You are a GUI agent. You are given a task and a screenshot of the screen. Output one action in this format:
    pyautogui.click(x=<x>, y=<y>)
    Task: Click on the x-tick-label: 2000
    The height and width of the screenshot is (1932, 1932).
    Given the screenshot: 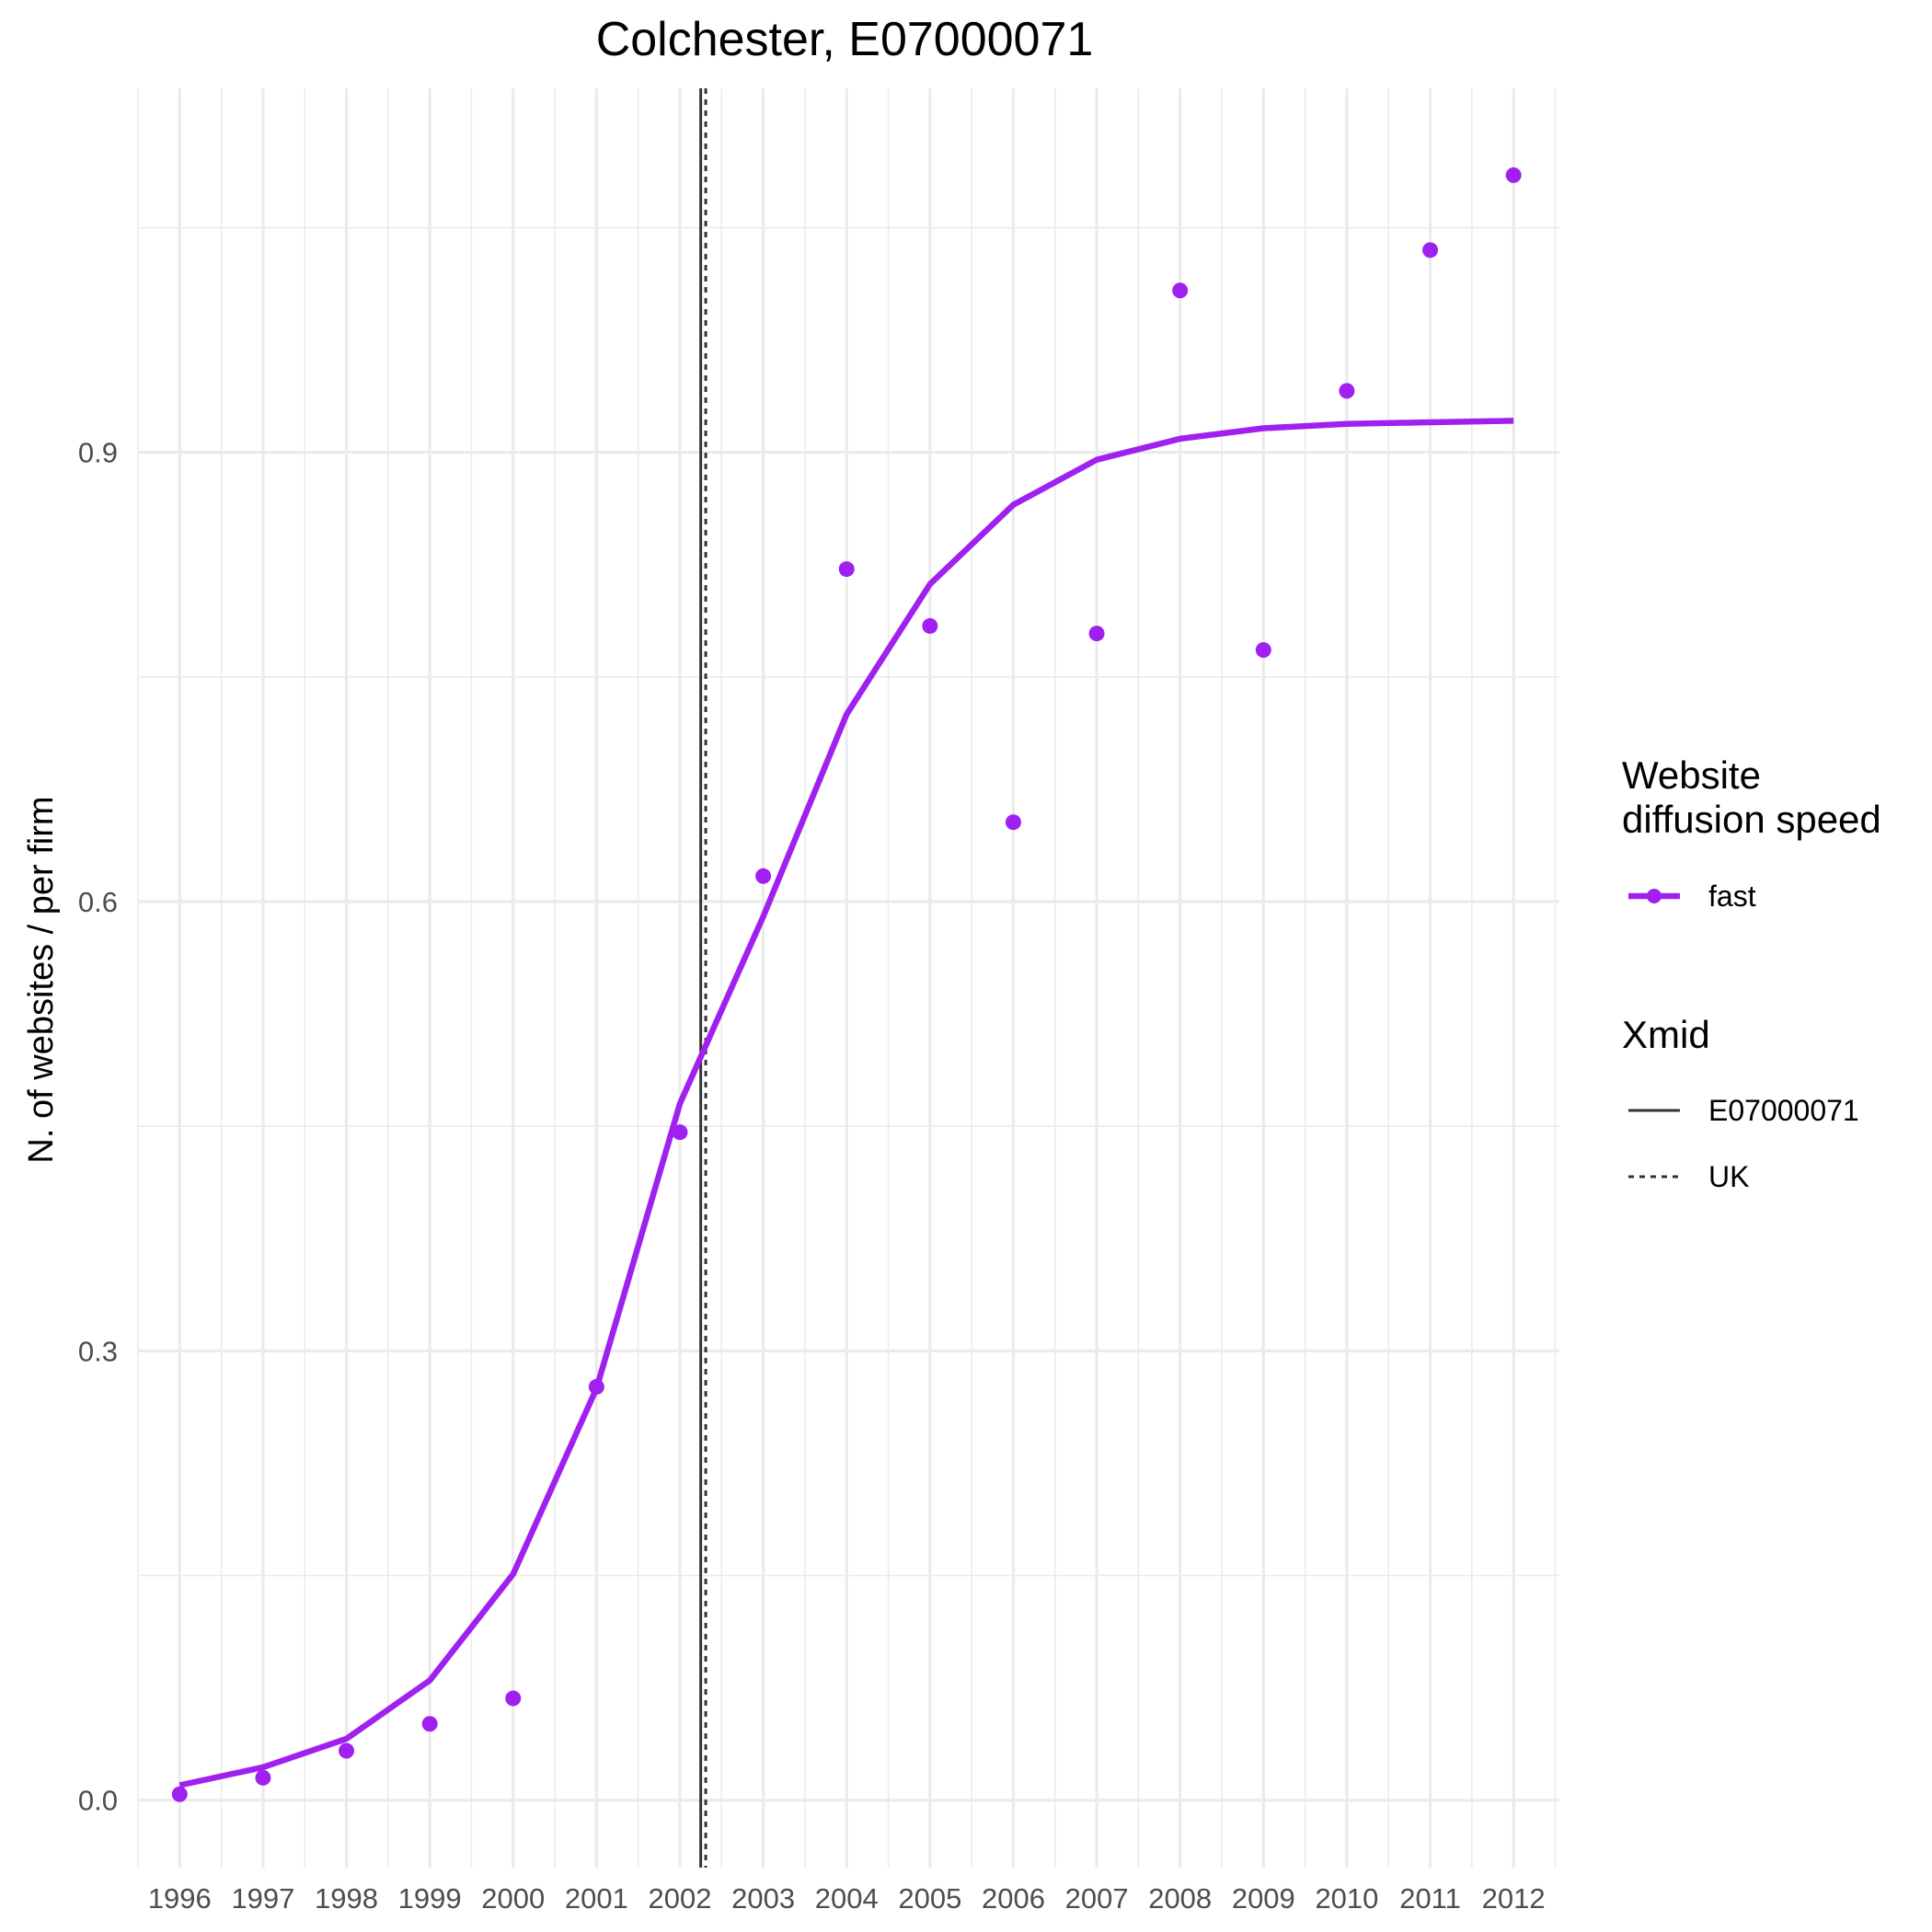 What is the action you would take?
    pyautogui.click(x=513, y=1898)
    